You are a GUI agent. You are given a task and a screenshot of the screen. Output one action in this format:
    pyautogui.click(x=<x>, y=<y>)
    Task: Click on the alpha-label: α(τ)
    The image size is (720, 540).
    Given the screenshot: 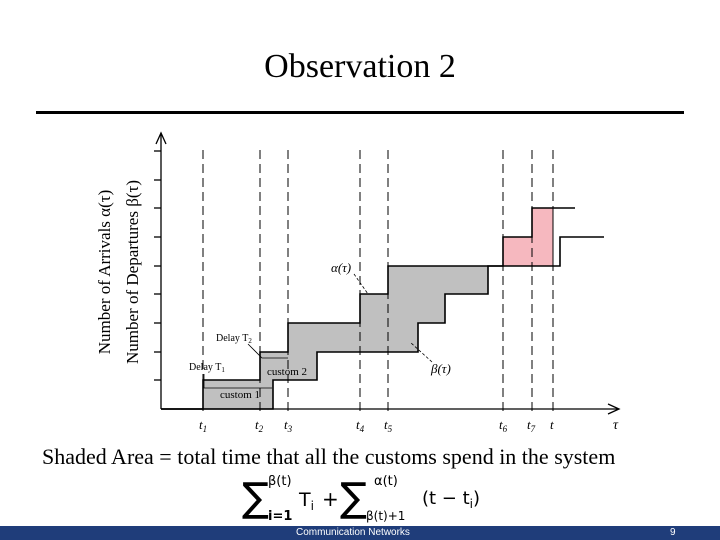 What is the action you would take?
    pyautogui.click(x=341, y=267)
    